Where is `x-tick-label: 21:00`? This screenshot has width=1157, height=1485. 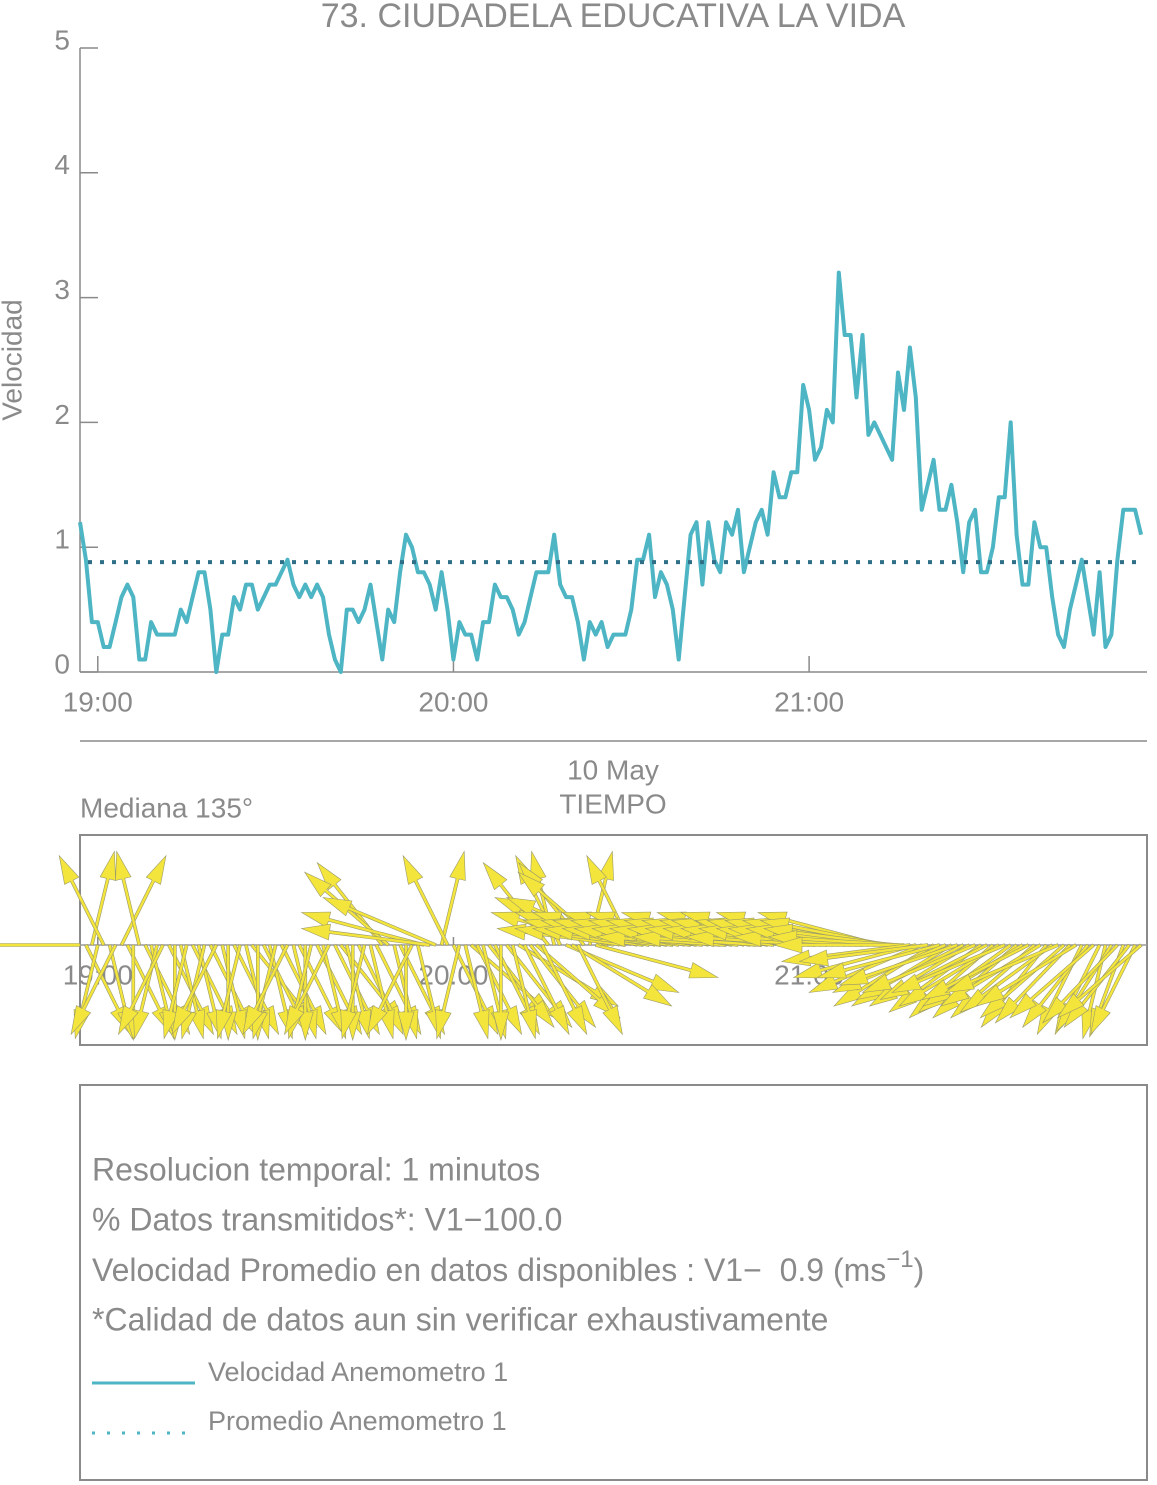
x-tick-label: 21:00 is located at coordinates (809, 701).